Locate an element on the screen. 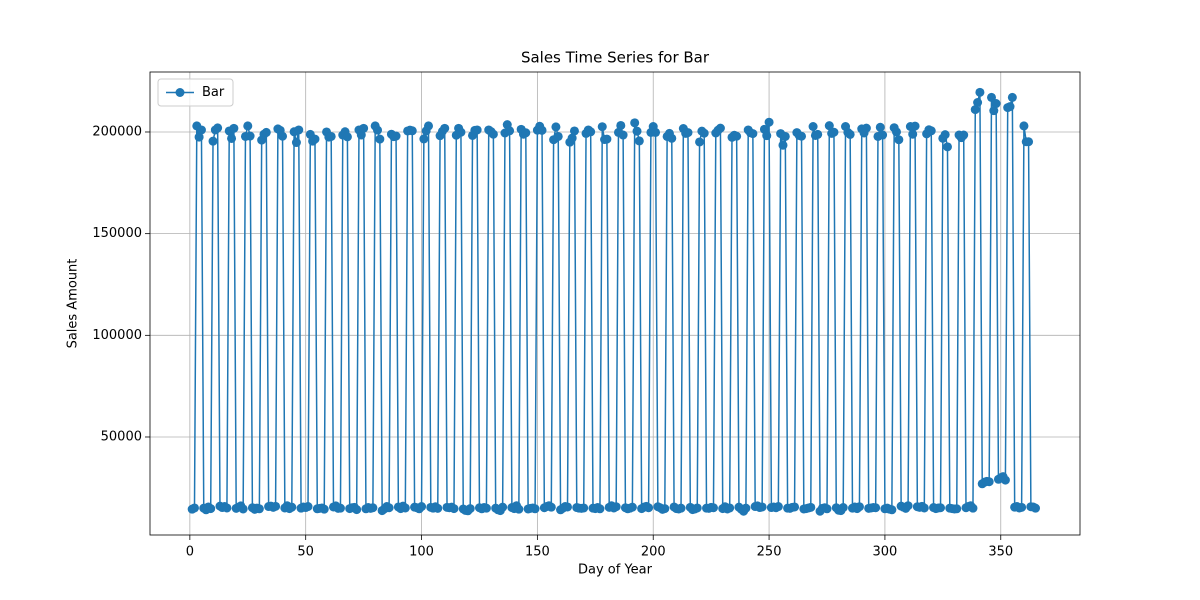 Image resolution: width=1200 pixels, height=600 pixels. legend-label: Bar is located at coordinates (213, 92).